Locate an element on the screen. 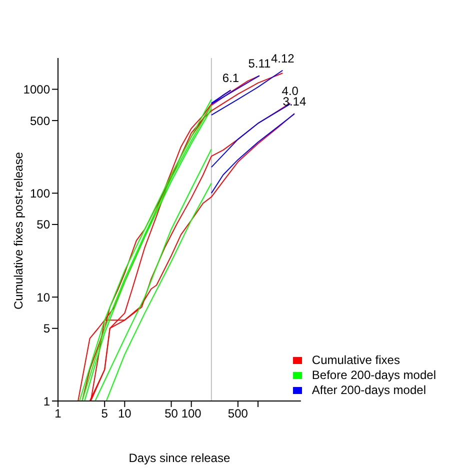 This screenshot has width=474, height=474. x-tick-label: 5 is located at coordinates (104, 413).